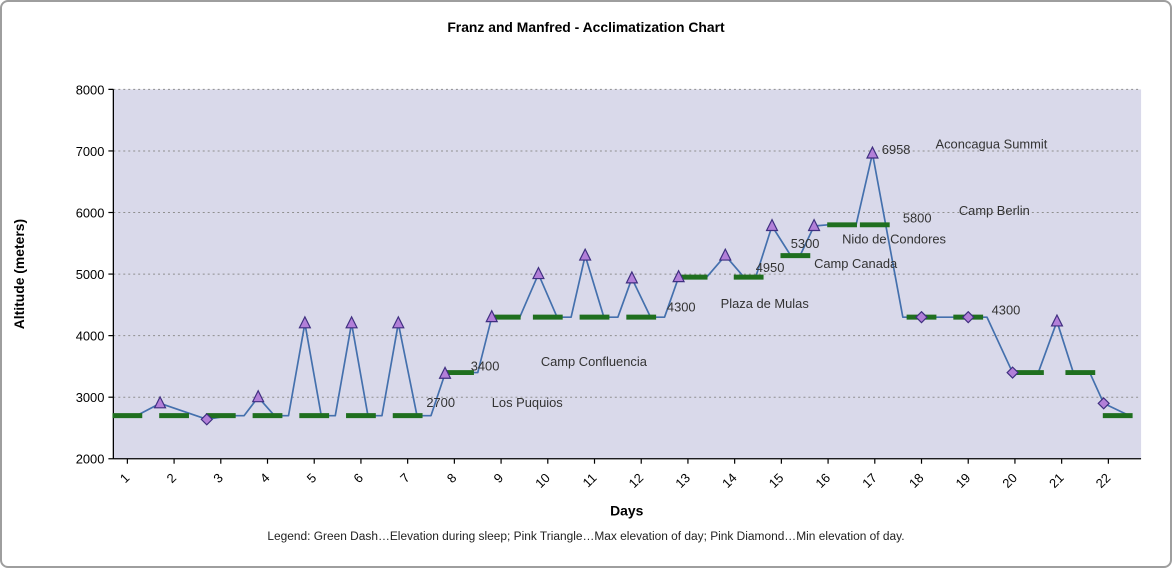  Describe the element at coordinates (405, 478) in the screenshot. I see `x-tick-label: 7` at that location.